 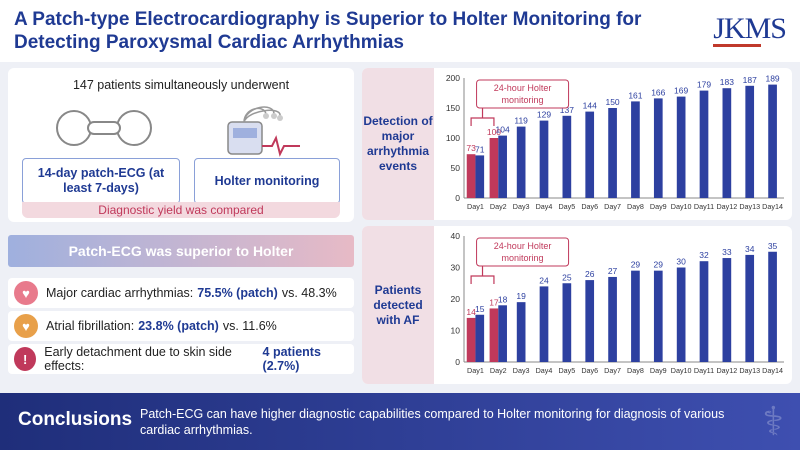 I want to click on chart-title: Patients detected with AF, so click(x=398, y=305).